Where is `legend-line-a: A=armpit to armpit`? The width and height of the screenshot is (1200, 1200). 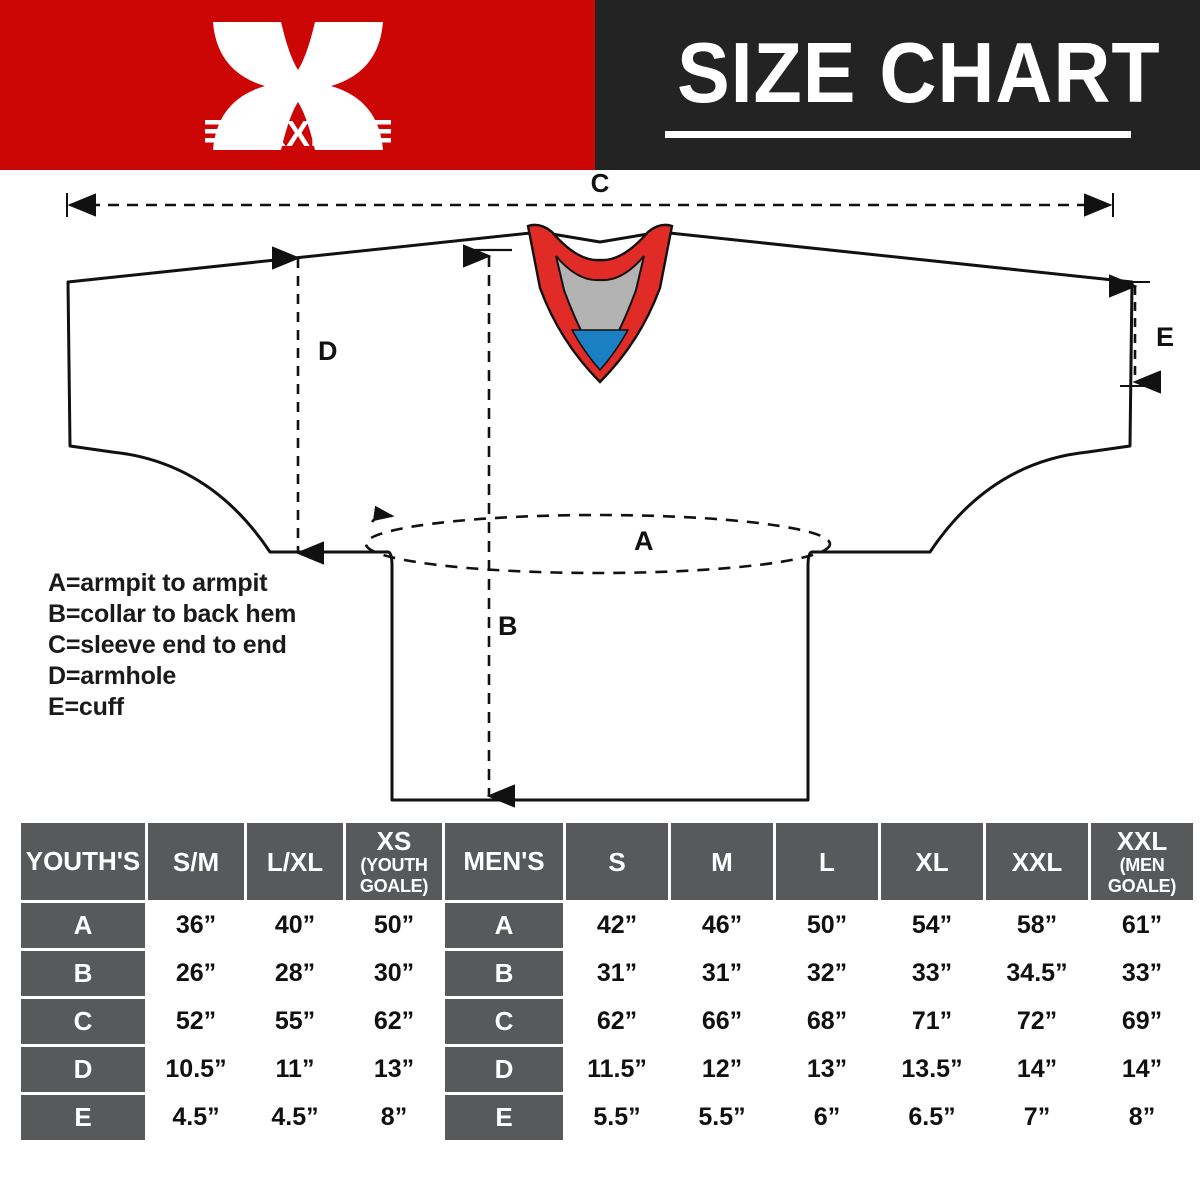 legend-line-a: A=armpit to armpit is located at coordinates (158, 583).